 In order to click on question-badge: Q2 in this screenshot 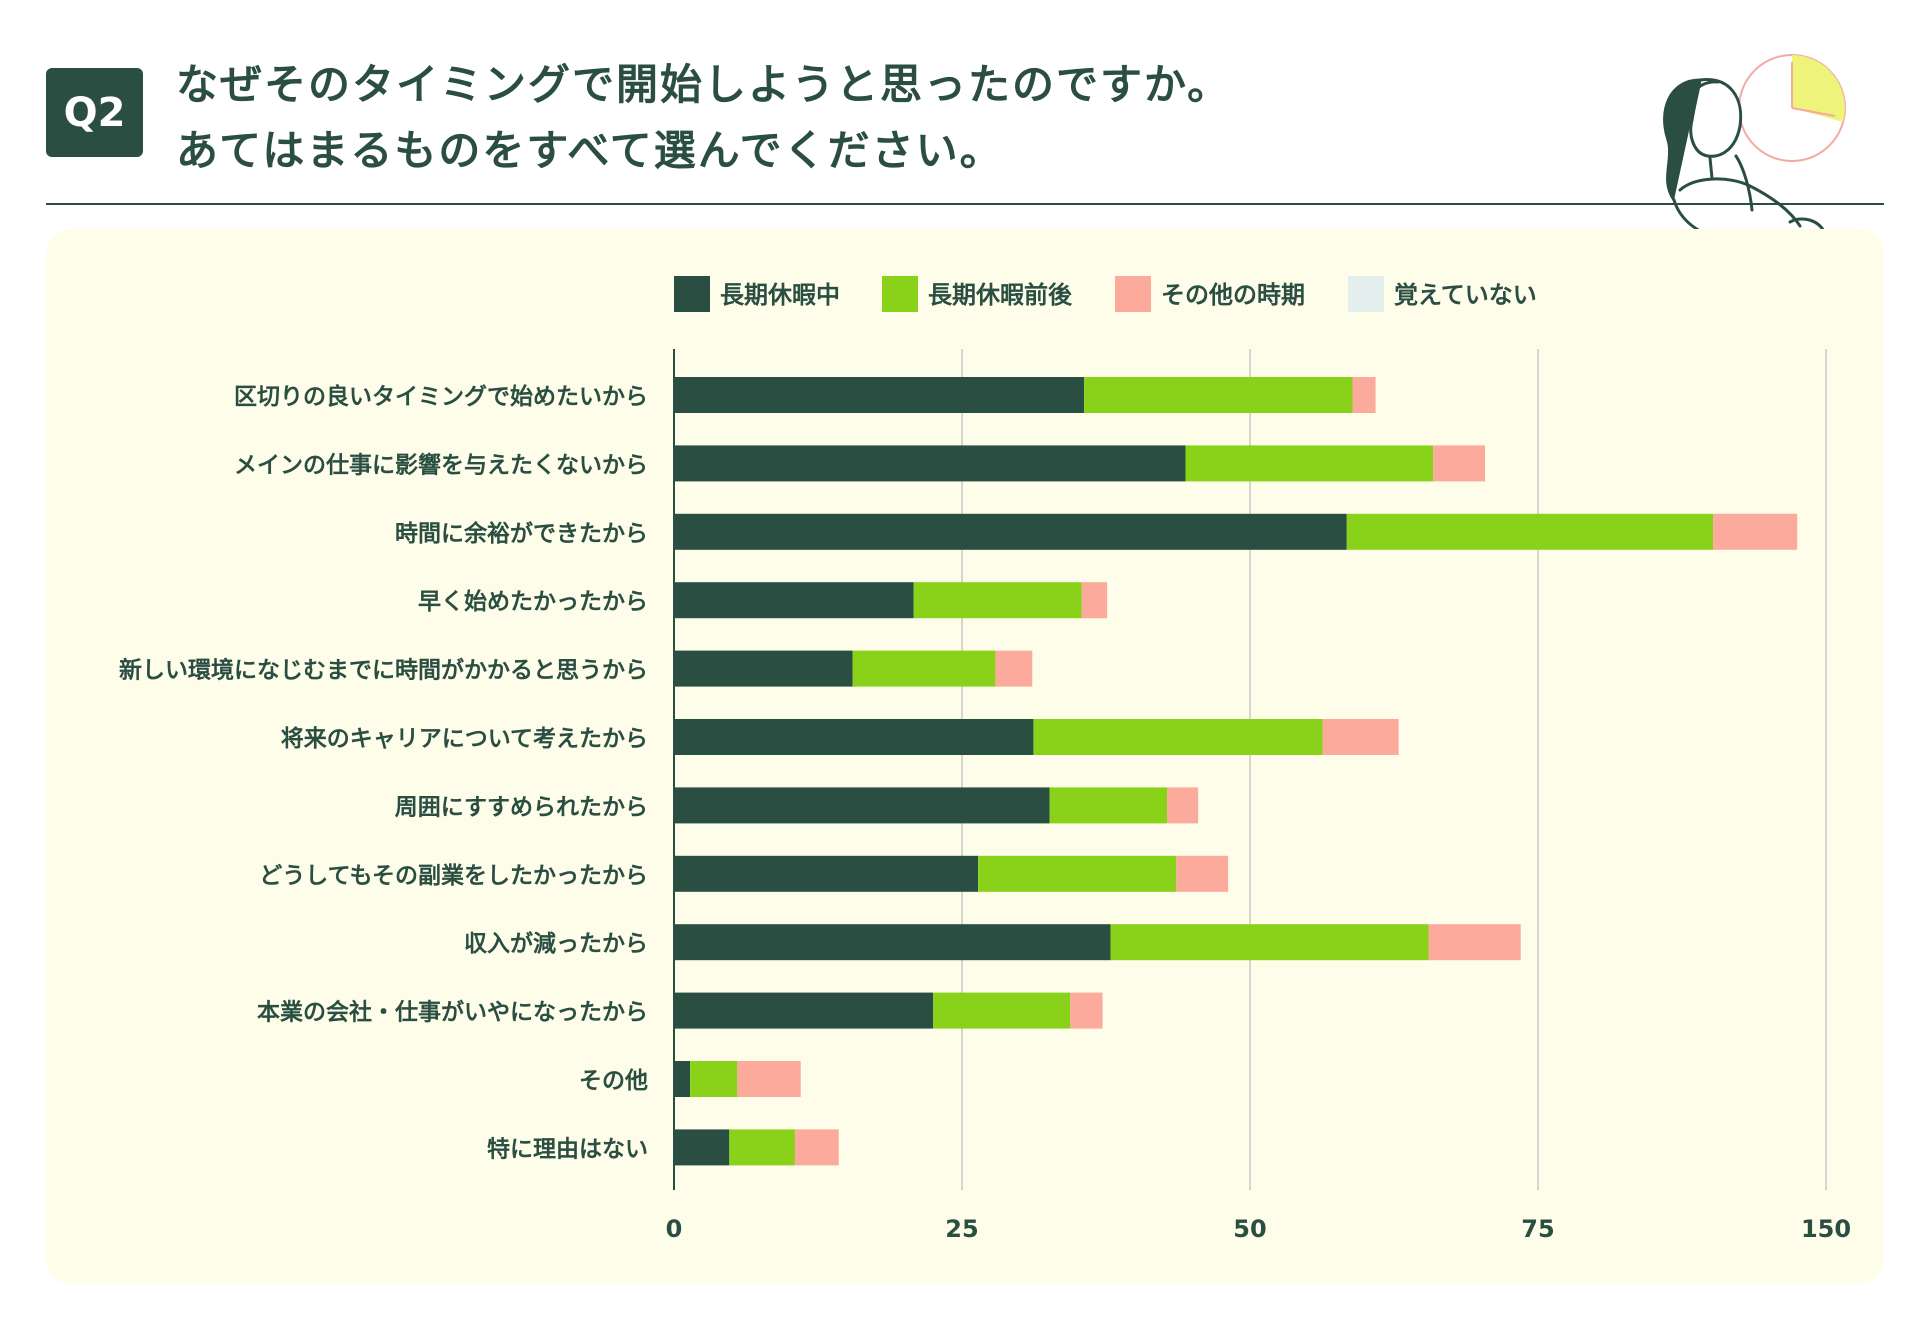, I will do `click(94, 112)`.